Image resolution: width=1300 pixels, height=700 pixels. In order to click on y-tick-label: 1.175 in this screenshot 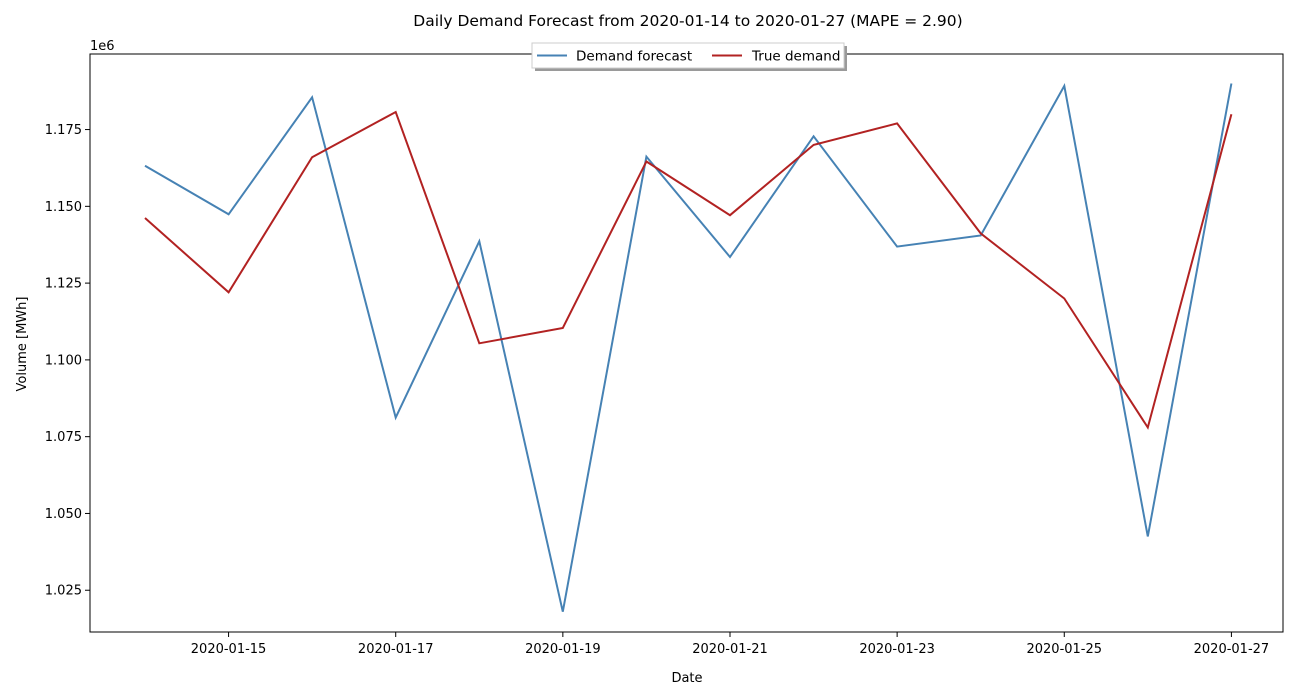, I will do `click(63, 130)`.